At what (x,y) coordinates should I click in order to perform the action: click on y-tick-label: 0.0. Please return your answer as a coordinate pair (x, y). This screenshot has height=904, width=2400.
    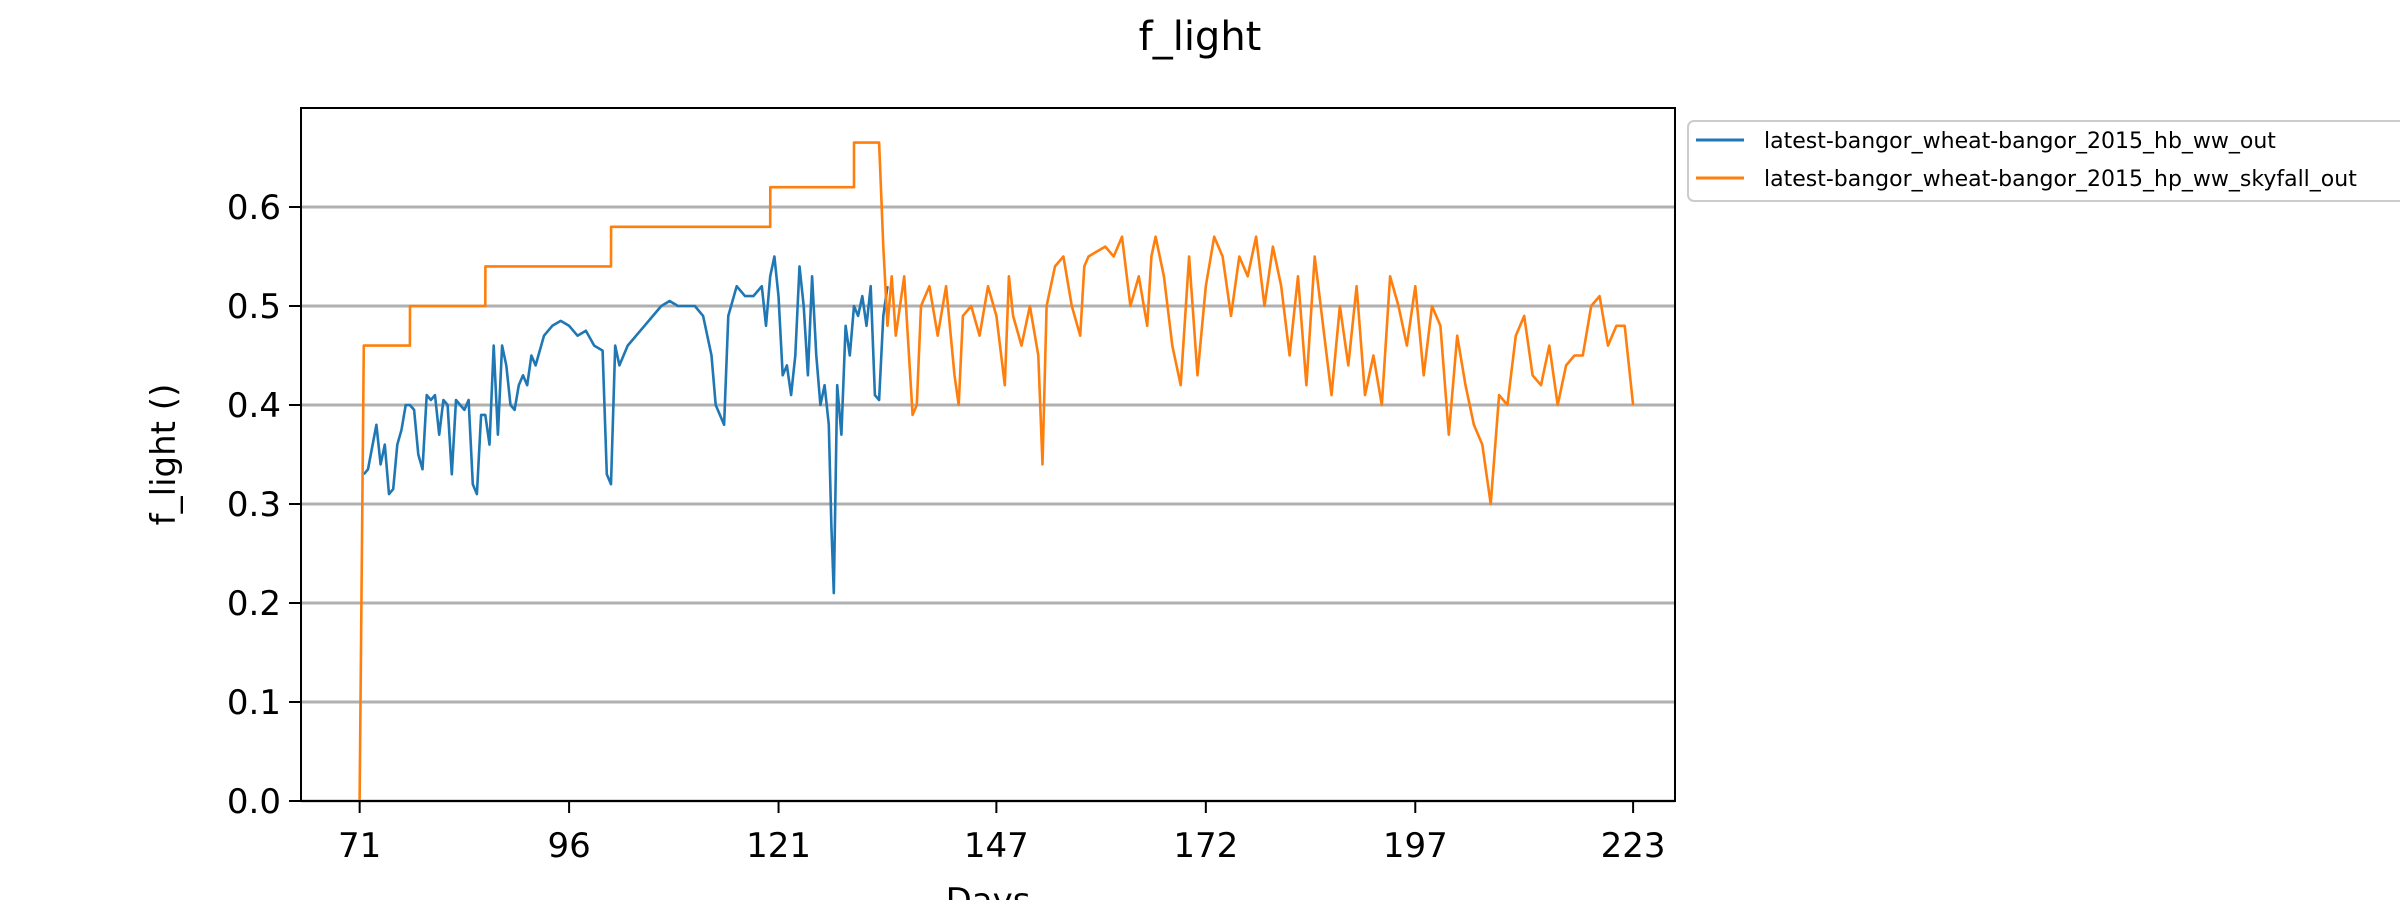
    Looking at the image, I should click on (254, 802).